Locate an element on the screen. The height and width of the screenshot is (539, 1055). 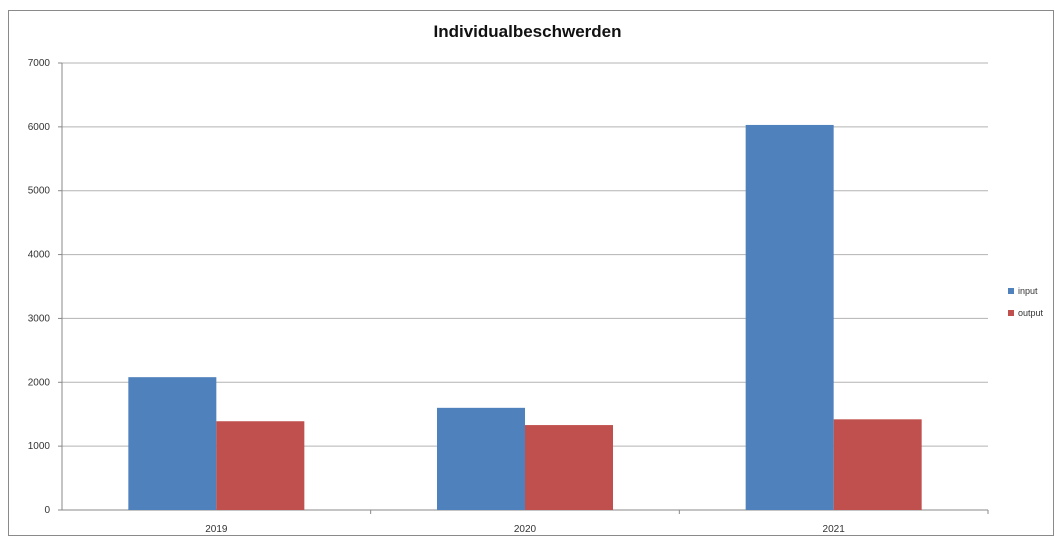
bar-input-2019 is located at coordinates (172, 443).